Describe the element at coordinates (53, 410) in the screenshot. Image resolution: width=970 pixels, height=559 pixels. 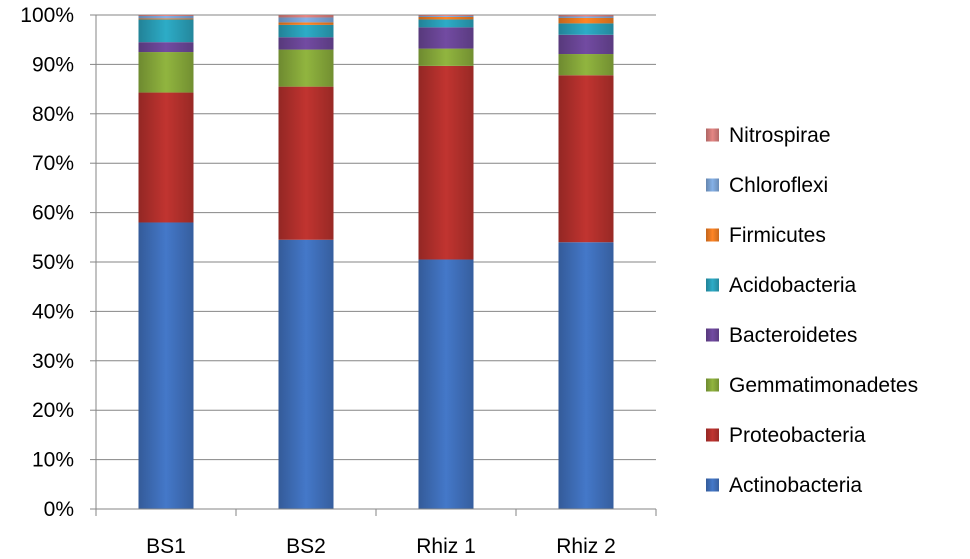
I see `y-tick-label: 20%` at that location.